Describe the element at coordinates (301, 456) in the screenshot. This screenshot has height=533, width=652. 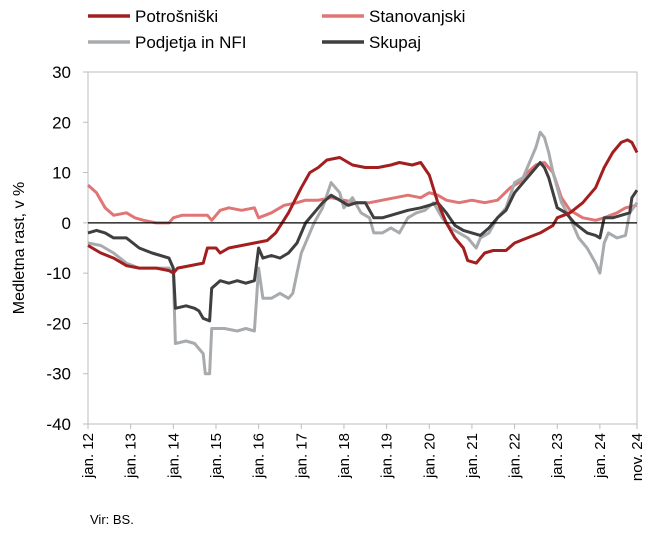
I see `x-tick-label: jan. 17` at that location.